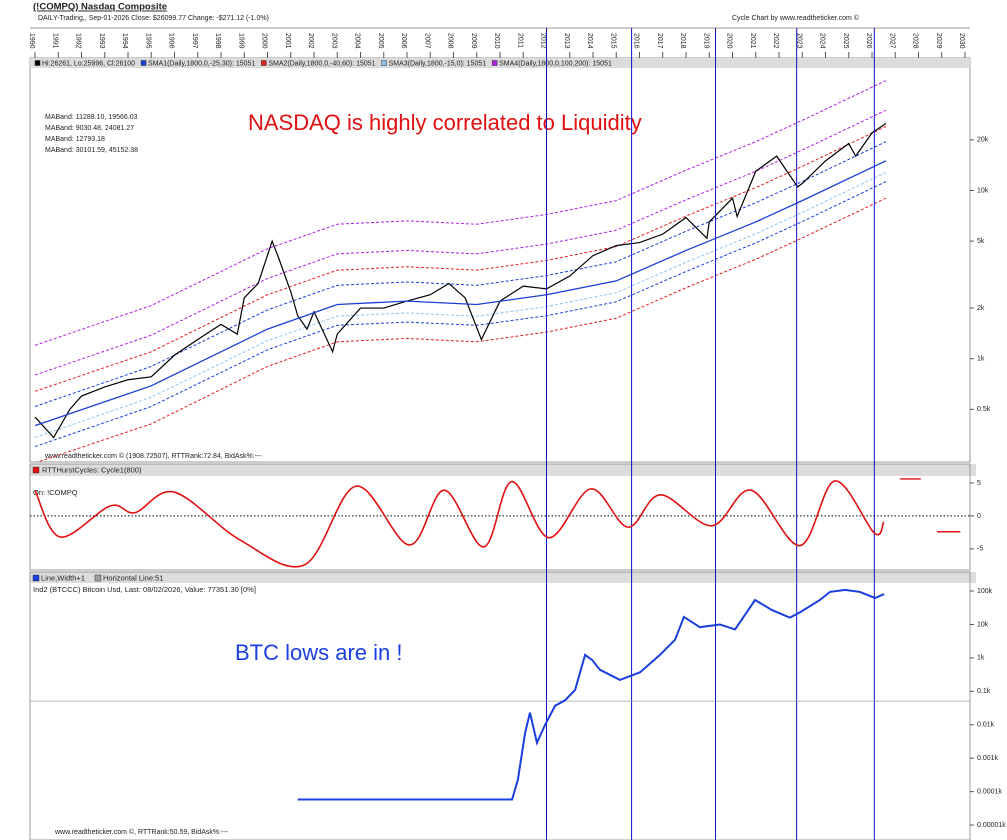  I want to click on y-tick-label: 0.1k, so click(984, 691).